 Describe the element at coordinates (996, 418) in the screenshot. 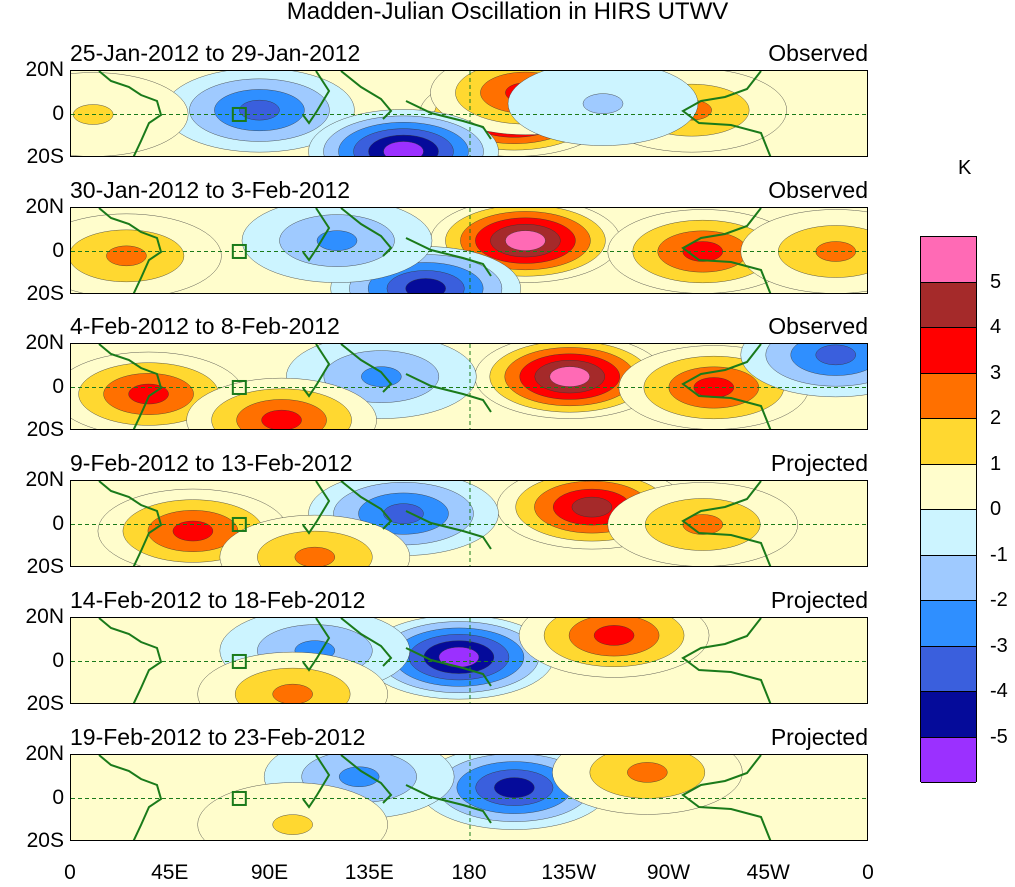

I see `colorbar-level-4: 2` at that location.